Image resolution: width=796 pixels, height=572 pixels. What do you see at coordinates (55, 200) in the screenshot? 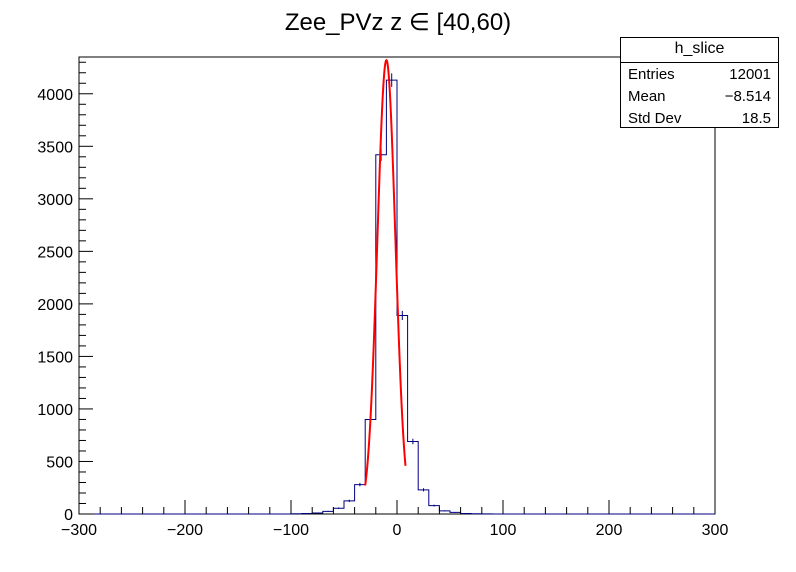
I see `y-tick-label: 3000` at bounding box center [55, 200].